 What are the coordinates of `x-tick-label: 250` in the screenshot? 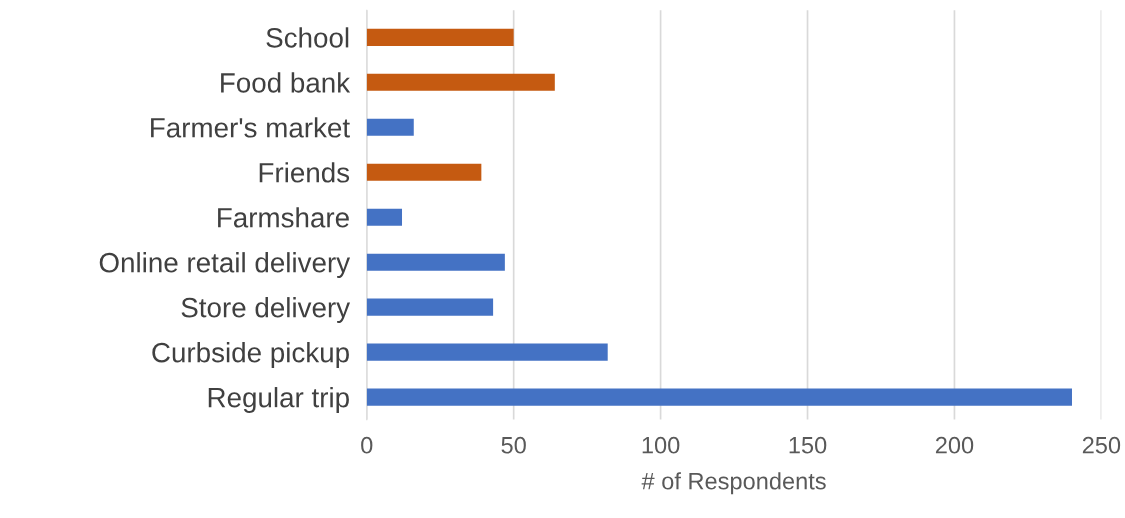 It's located at (1101, 445).